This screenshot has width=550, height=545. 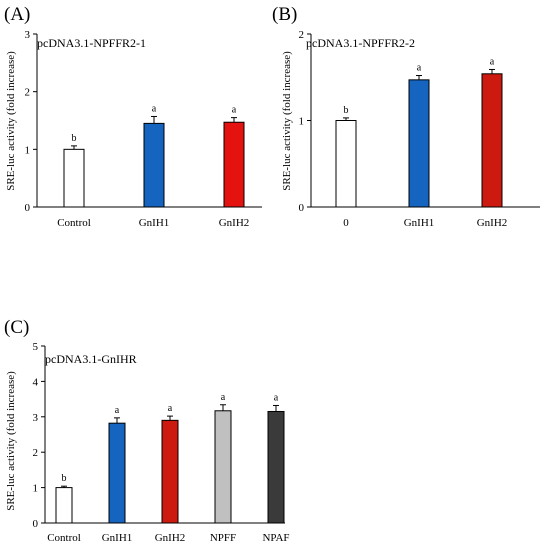 What do you see at coordinates (16, 327) in the screenshot?
I see `panel-c-label: (C)` at bounding box center [16, 327].